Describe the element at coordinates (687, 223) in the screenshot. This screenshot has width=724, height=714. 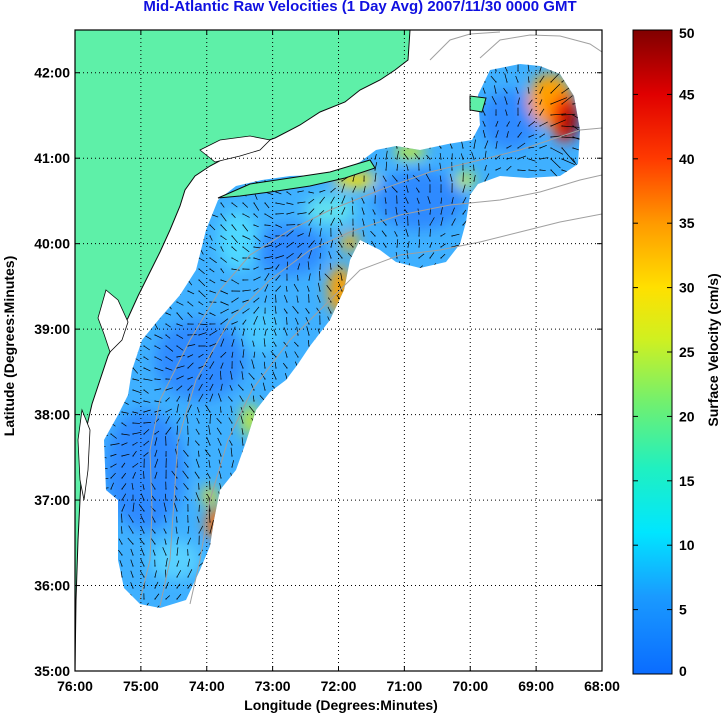
I see `colorbar-tick-label: 35` at that location.